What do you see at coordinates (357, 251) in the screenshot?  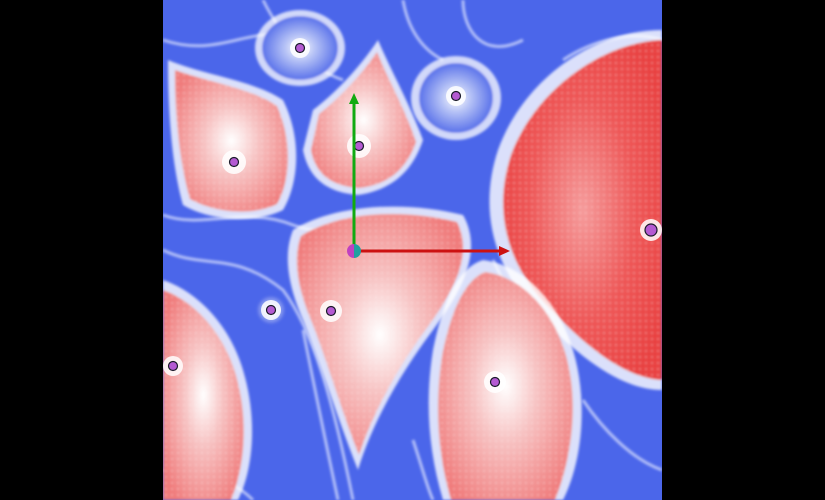 I see `gizmo-origin-right` at bounding box center [357, 251].